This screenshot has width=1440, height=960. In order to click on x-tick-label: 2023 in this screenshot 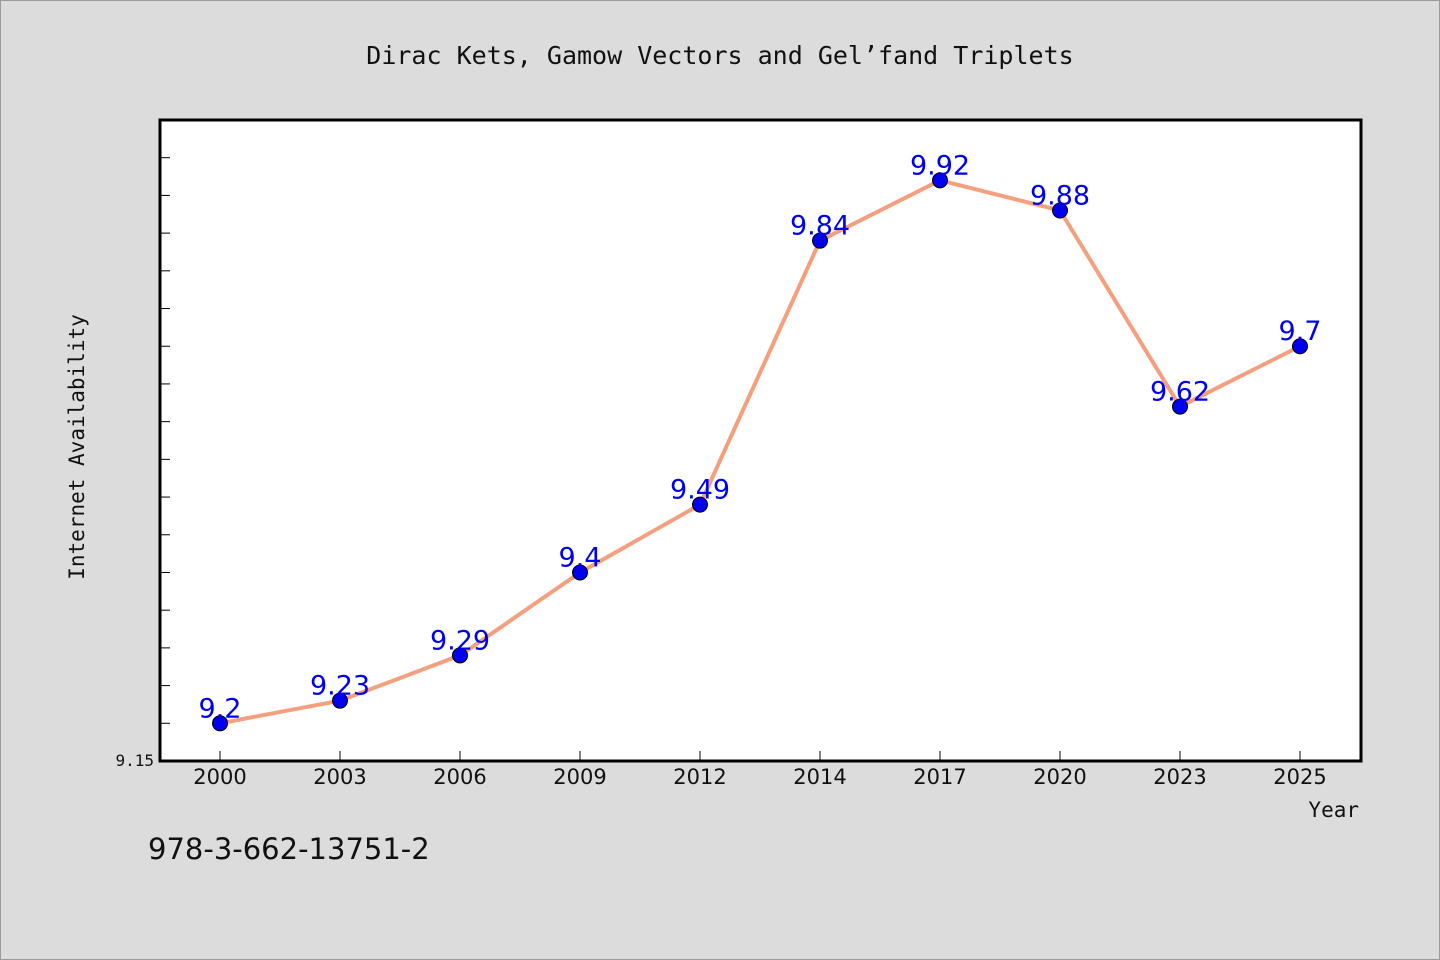, I will do `click(1179, 777)`.